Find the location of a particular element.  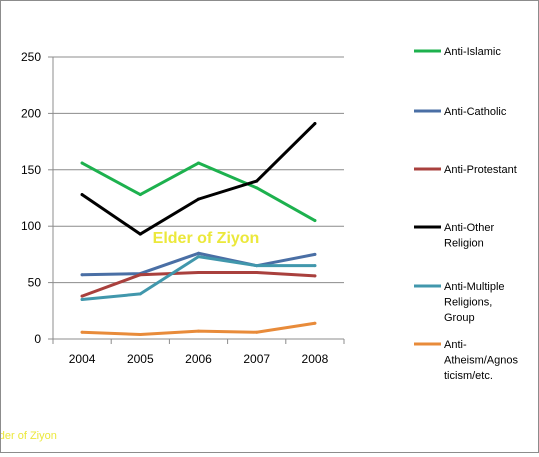

y-tick-labels: 0 50 100 150 200 250 is located at coordinates (31, 198).